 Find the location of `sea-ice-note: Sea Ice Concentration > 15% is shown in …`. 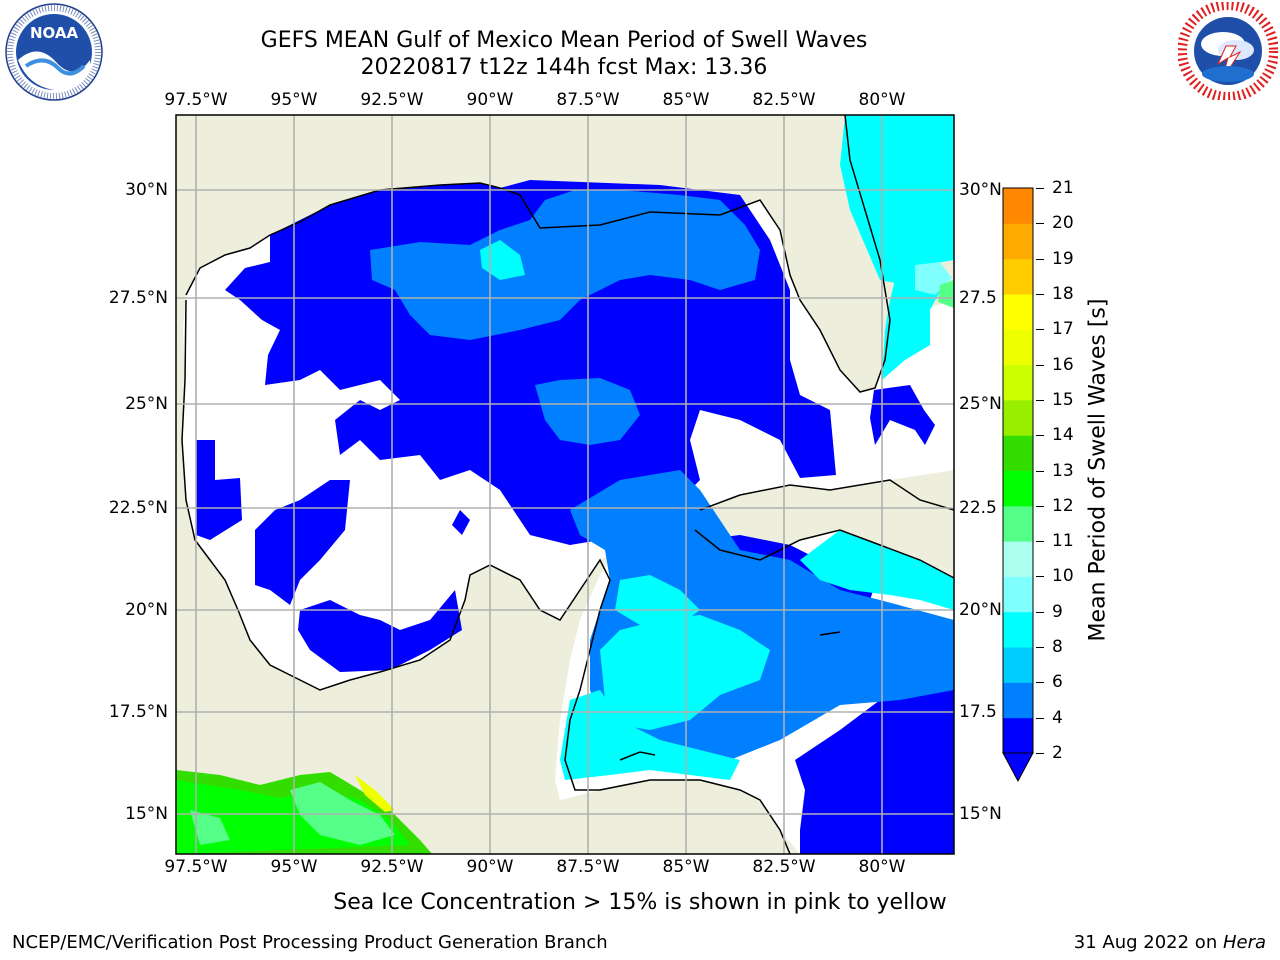

sea-ice-note: Sea Ice Concentration > 15% is shown in … is located at coordinates (640, 902).